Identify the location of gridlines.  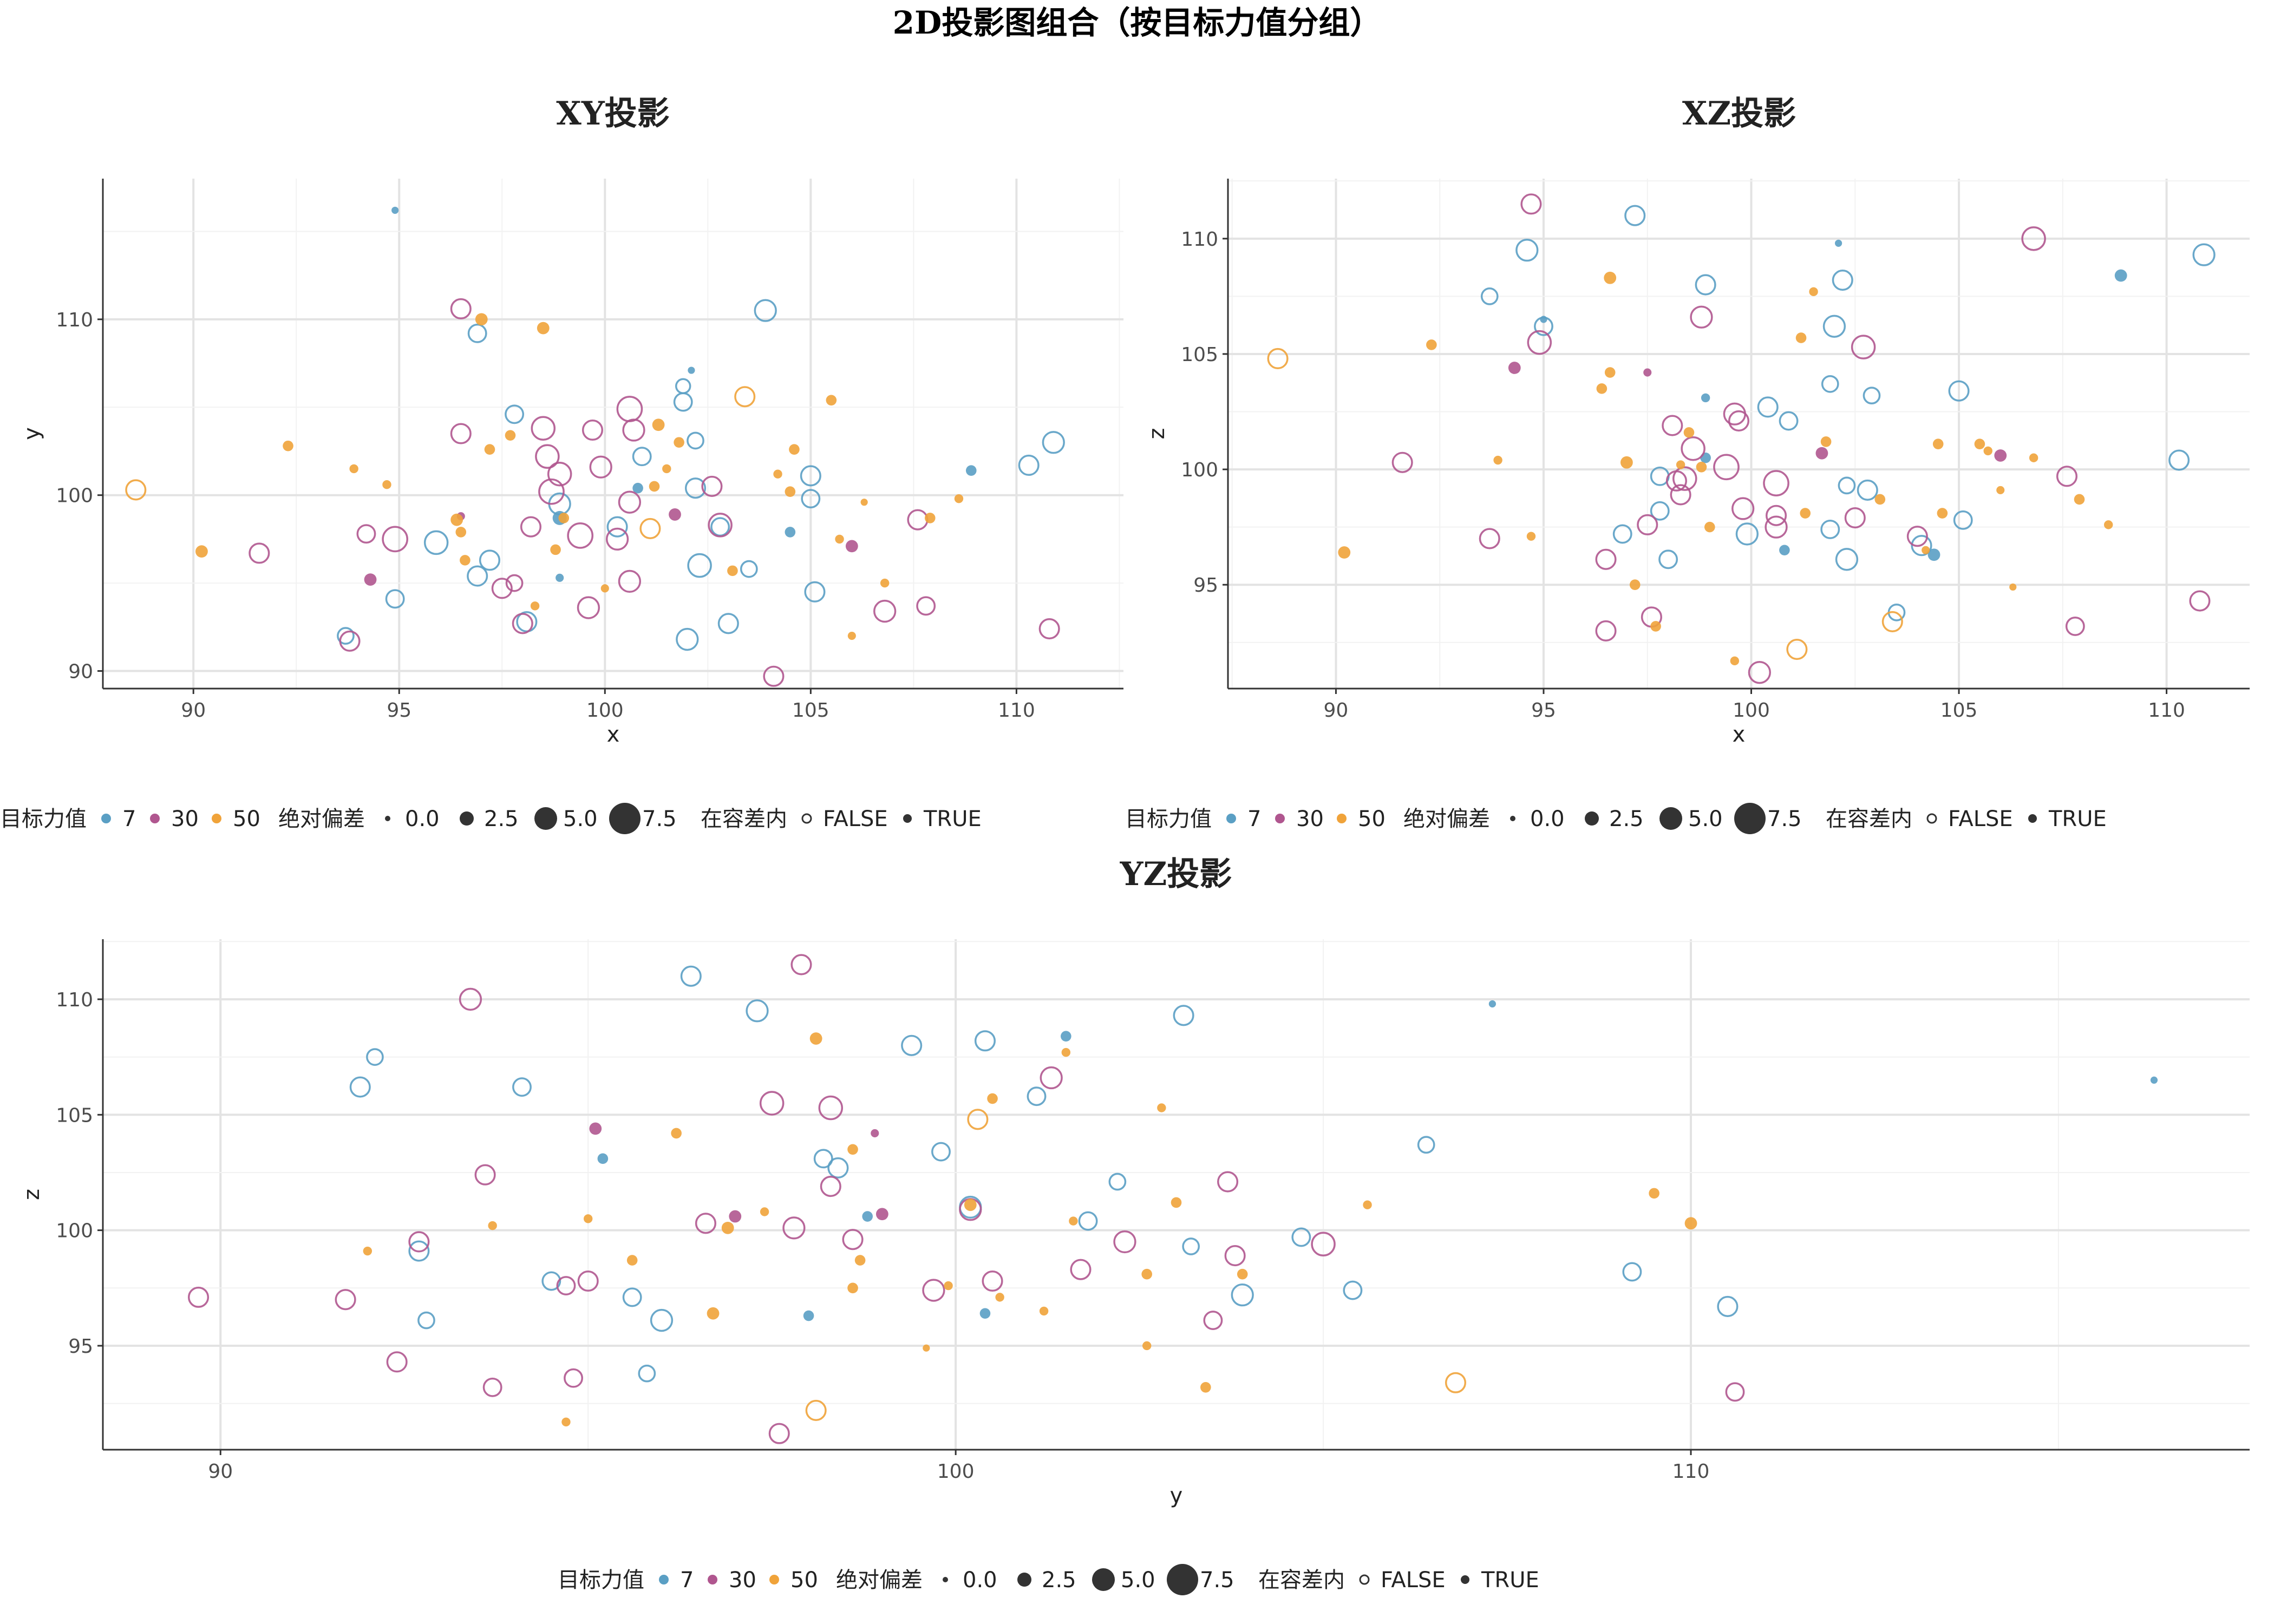
(613, 434).